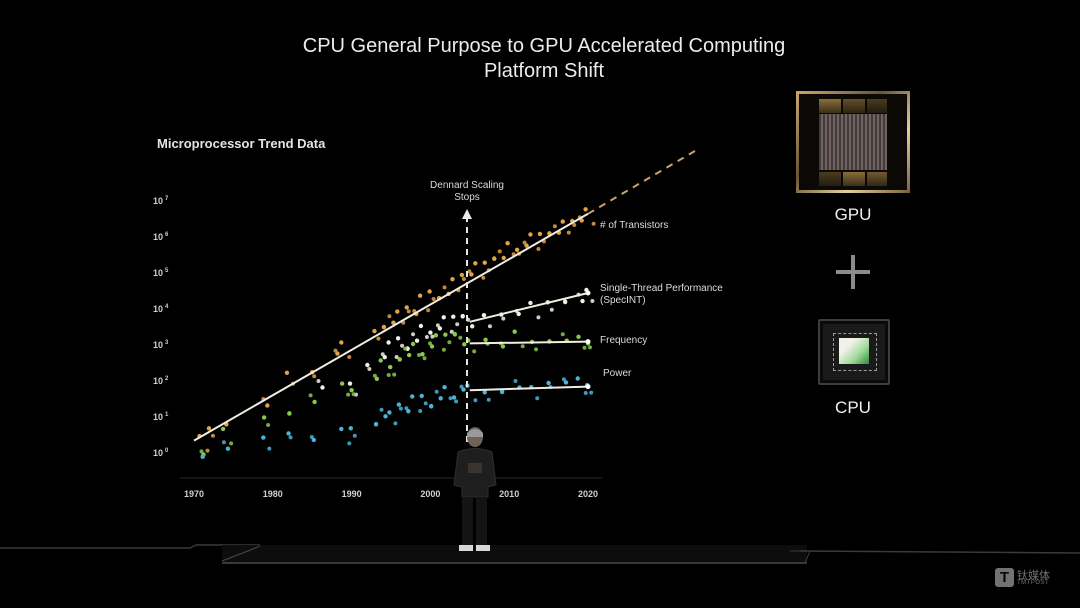 The width and height of the screenshot is (1080, 608). I want to click on y-tick-label: 10 6, so click(161, 237).